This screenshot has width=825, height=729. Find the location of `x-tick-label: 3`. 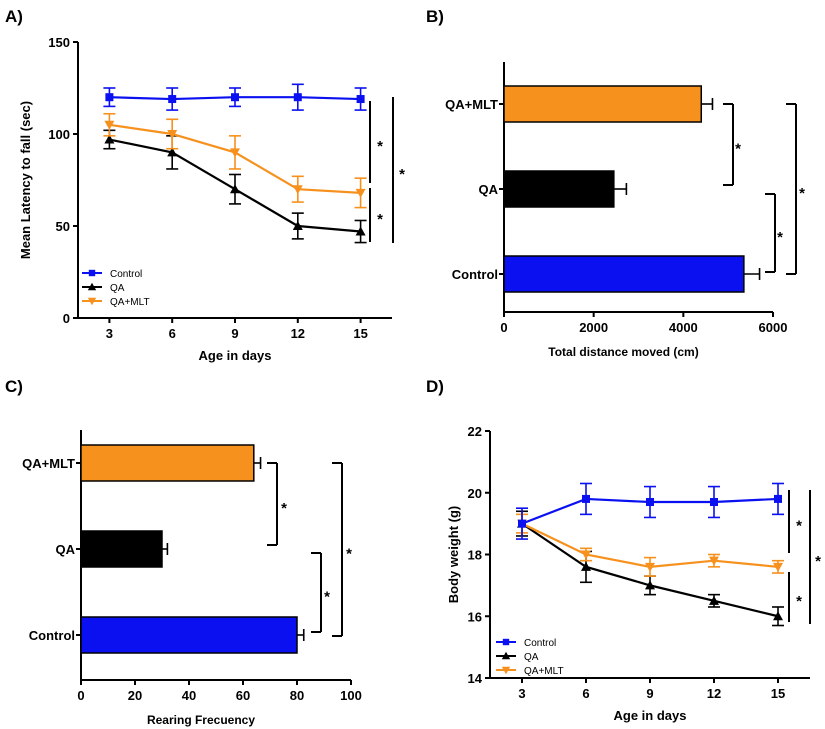

x-tick-label: 3 is located at coordinates (109, 333).